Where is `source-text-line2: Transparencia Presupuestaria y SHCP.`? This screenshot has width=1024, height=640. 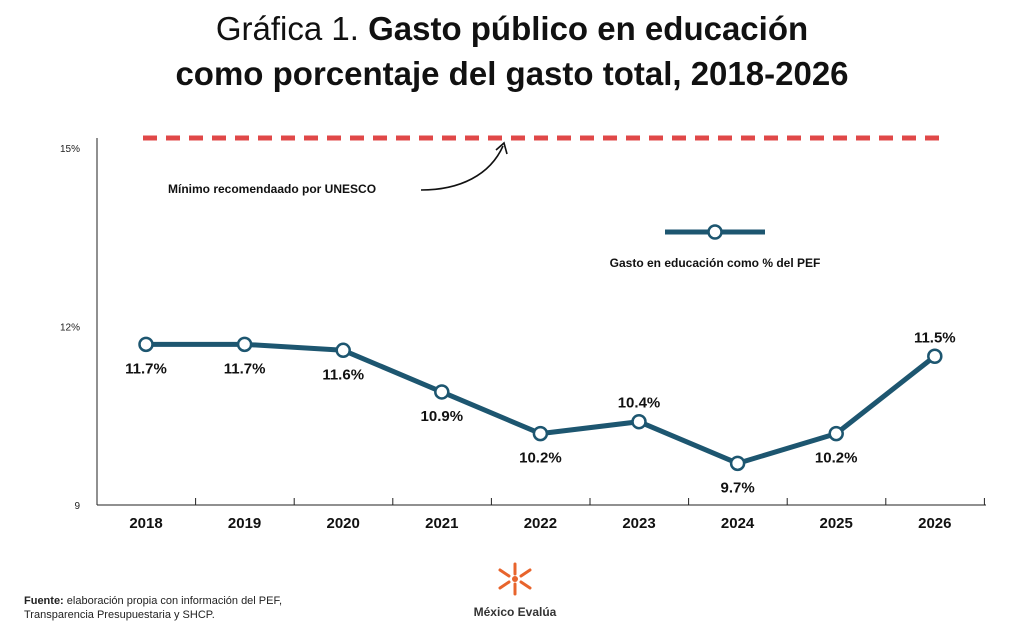 source-text-line2: Transparencia Presupuestaria y SHCP. is located at coordinates (119, 615).